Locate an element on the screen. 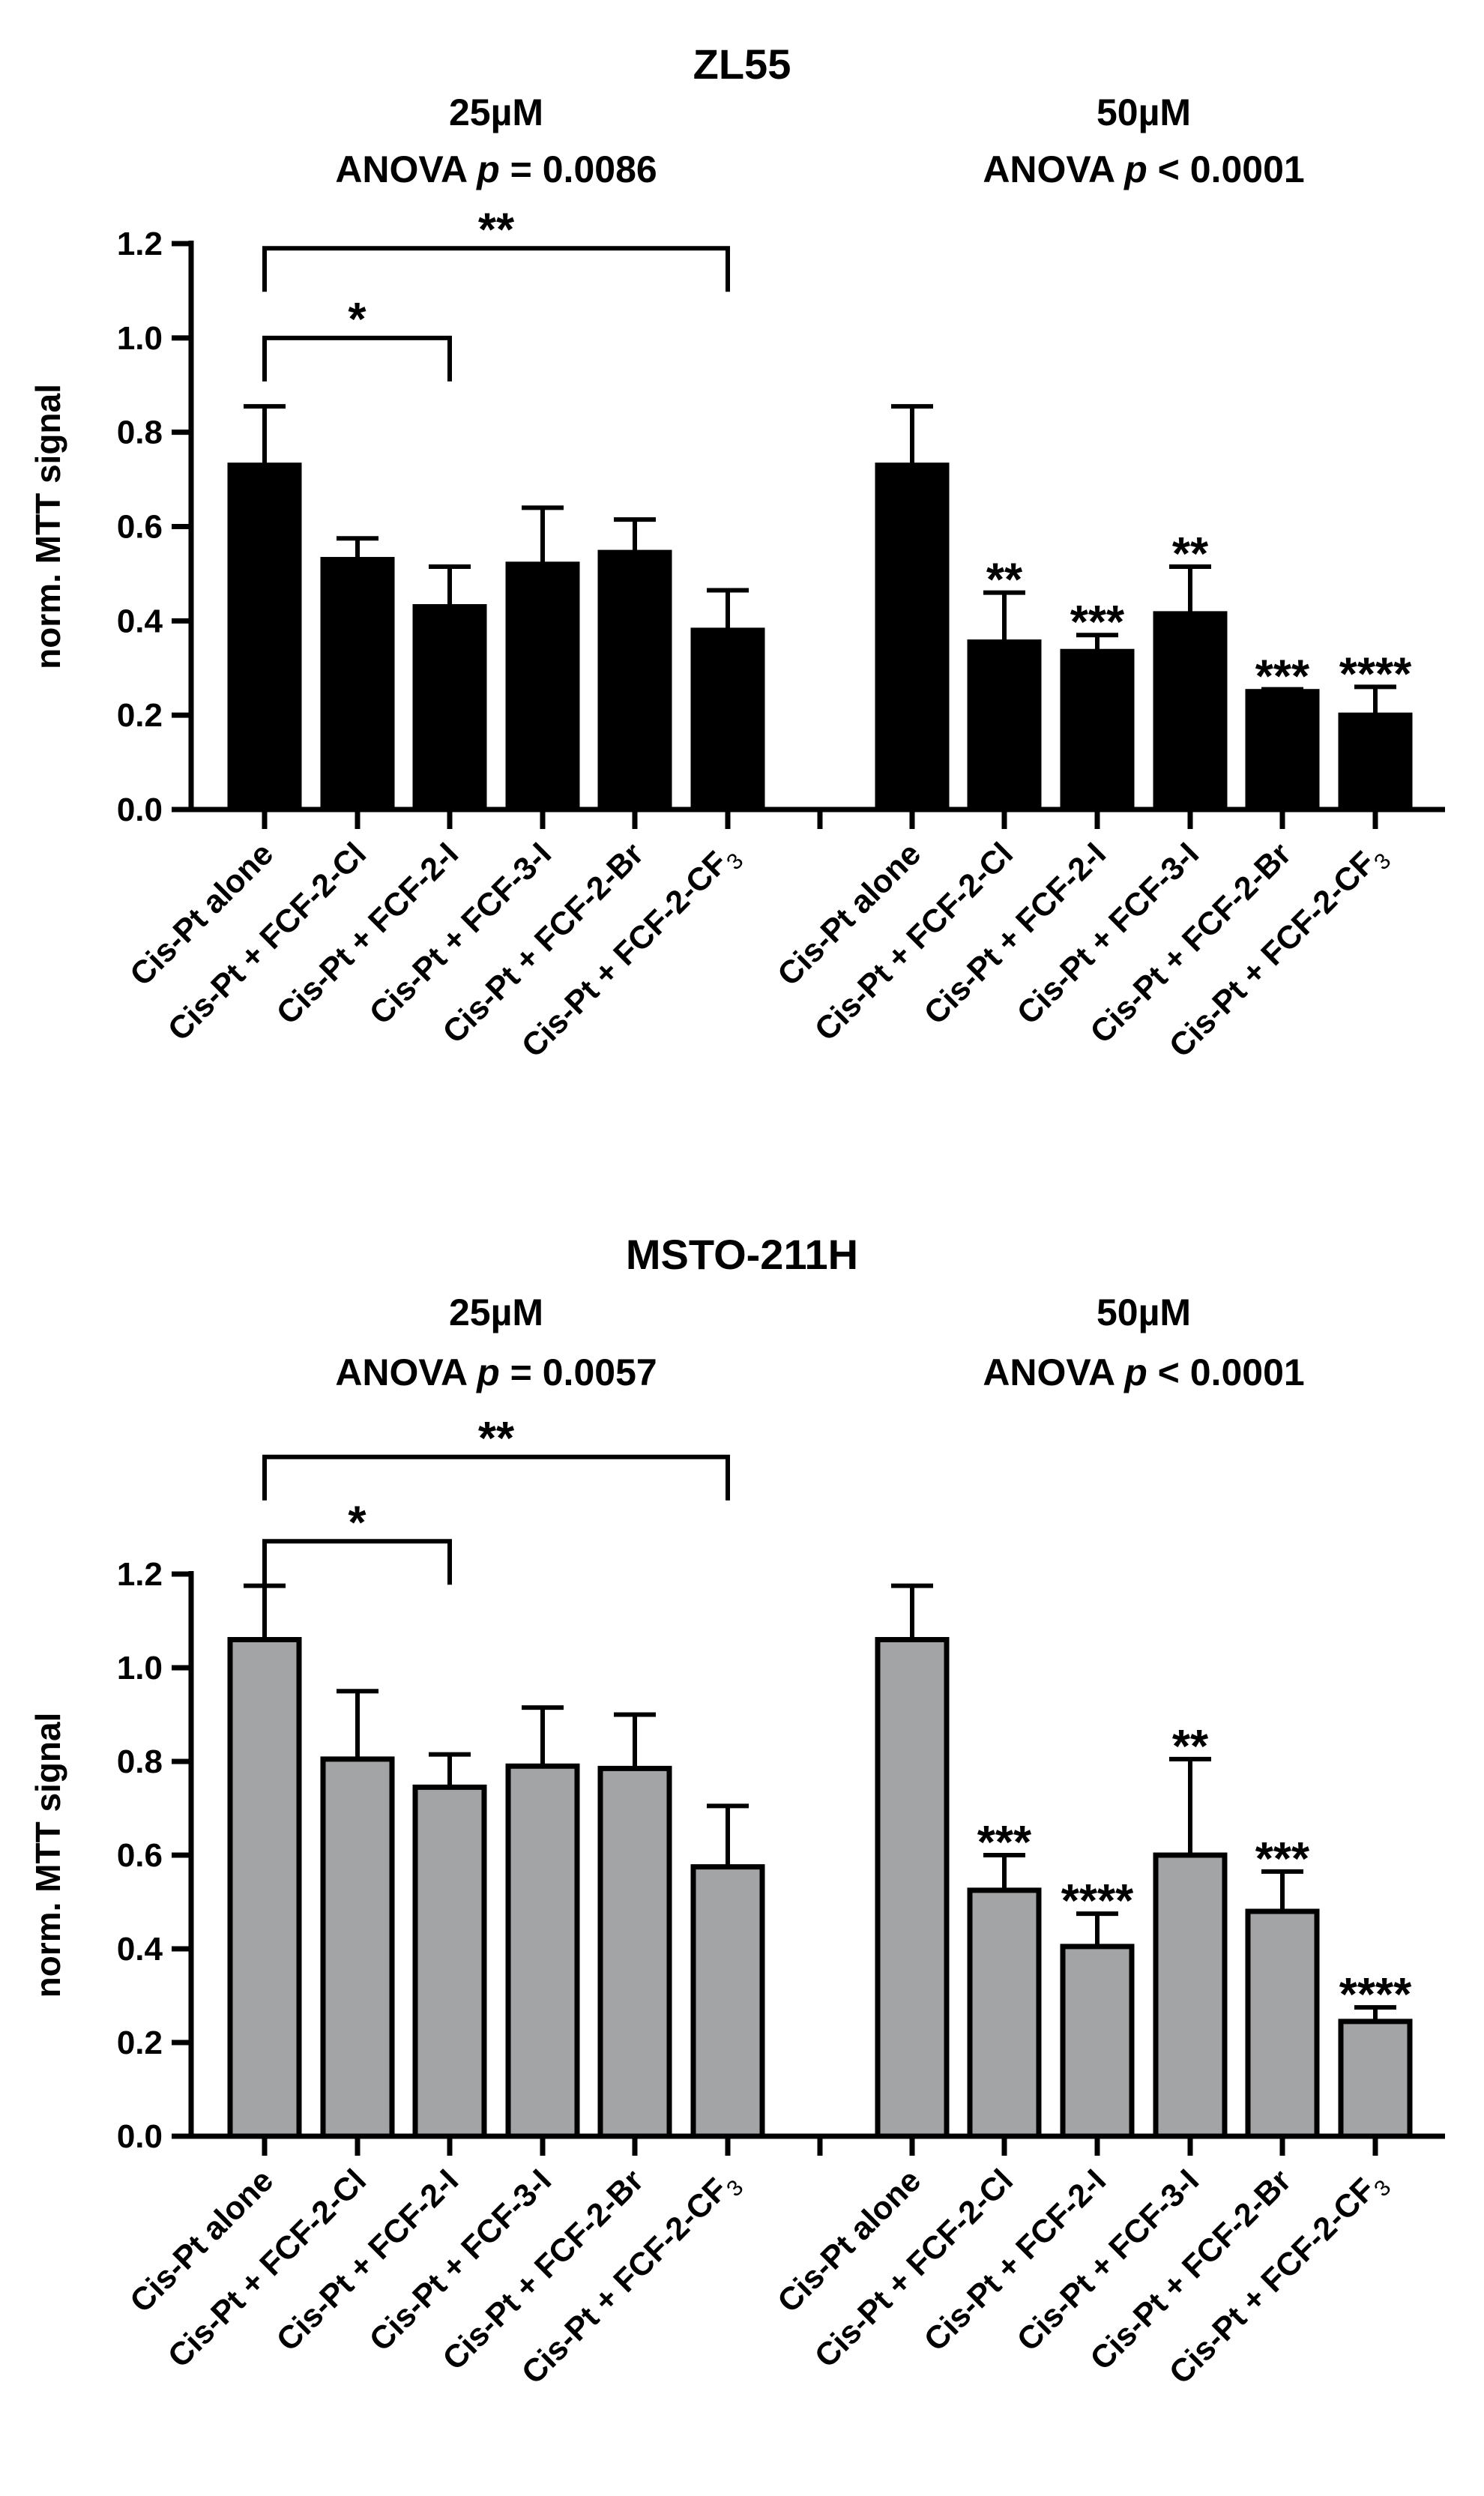 The image size is (1484, 2496). anova-p-value: = 0.0086 is located at coordinates (578, 169).